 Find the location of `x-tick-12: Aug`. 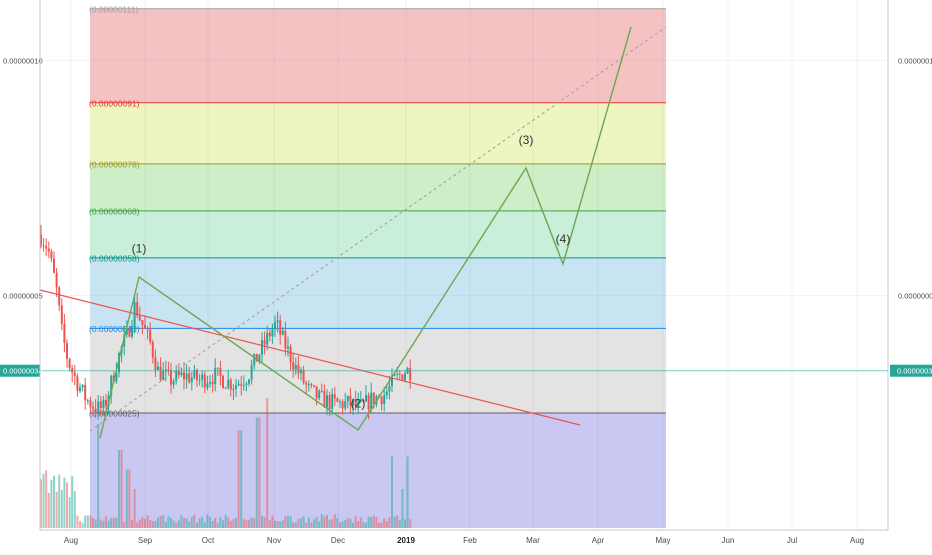

x-tick-12: Aug is located at coordinates (857, 540).